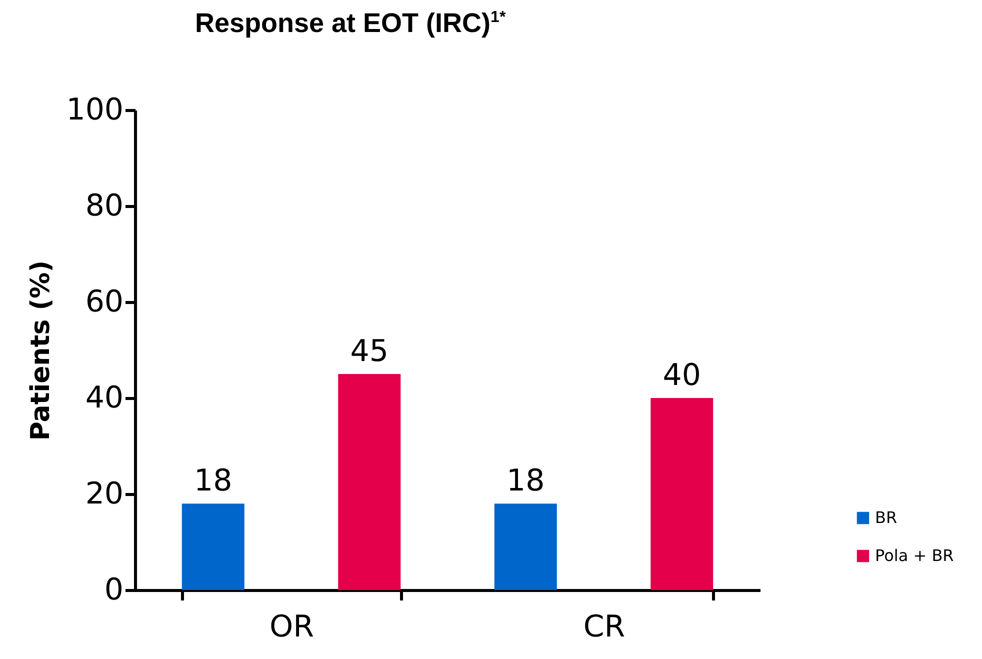 This screenshot has width=982, height=659. I want to click on x-tick-label: OR, so click(292, 627).